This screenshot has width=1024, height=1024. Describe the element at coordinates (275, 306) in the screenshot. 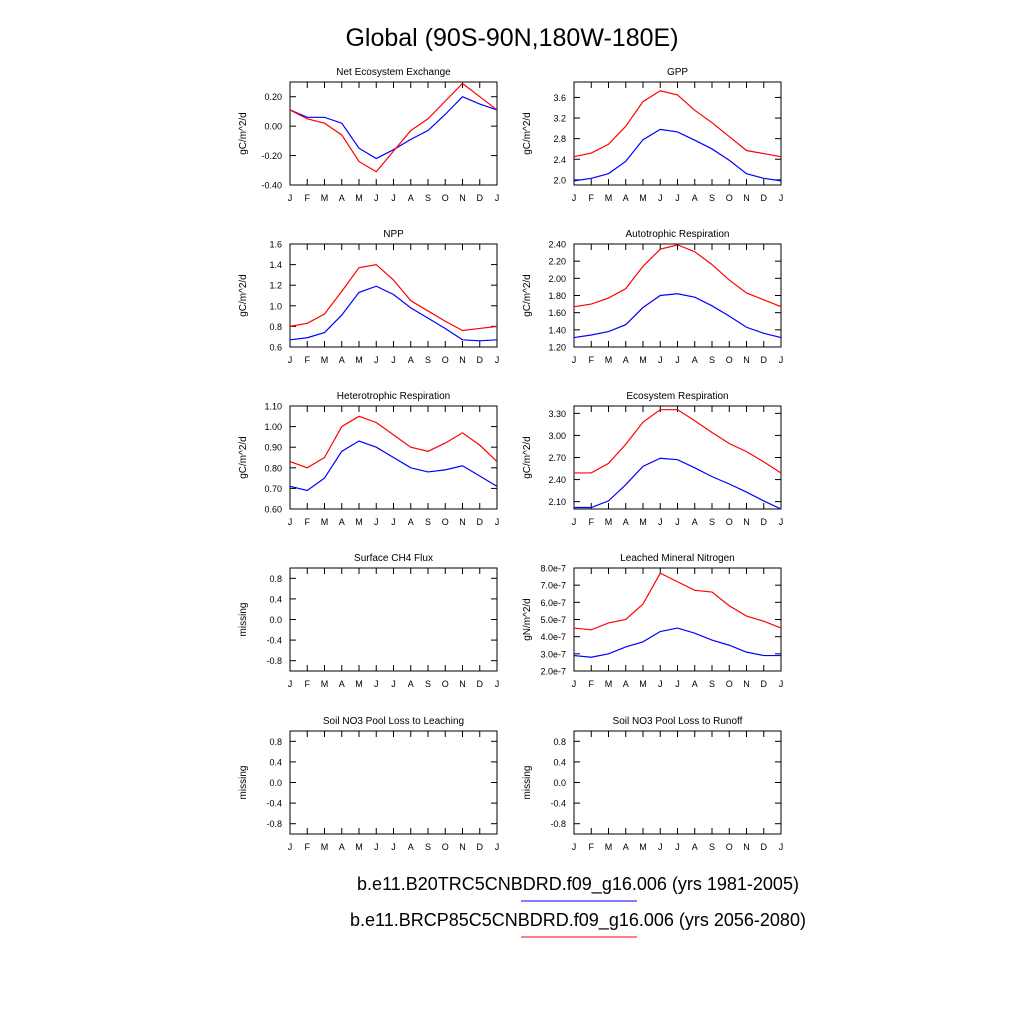

I see `y-tick-label: 1.0` at that location.